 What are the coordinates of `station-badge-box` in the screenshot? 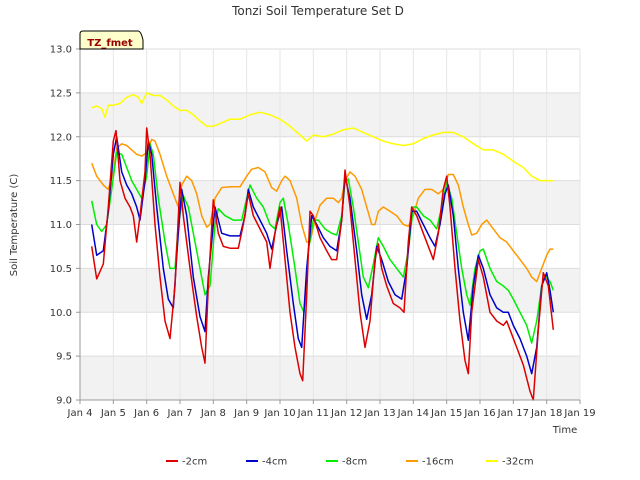 It's located at (111, 40).